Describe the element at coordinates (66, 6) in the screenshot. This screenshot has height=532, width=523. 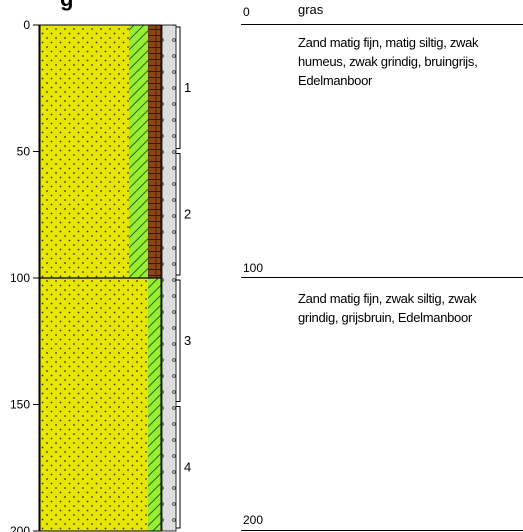
I see `log-title-fragment: g` at that location.